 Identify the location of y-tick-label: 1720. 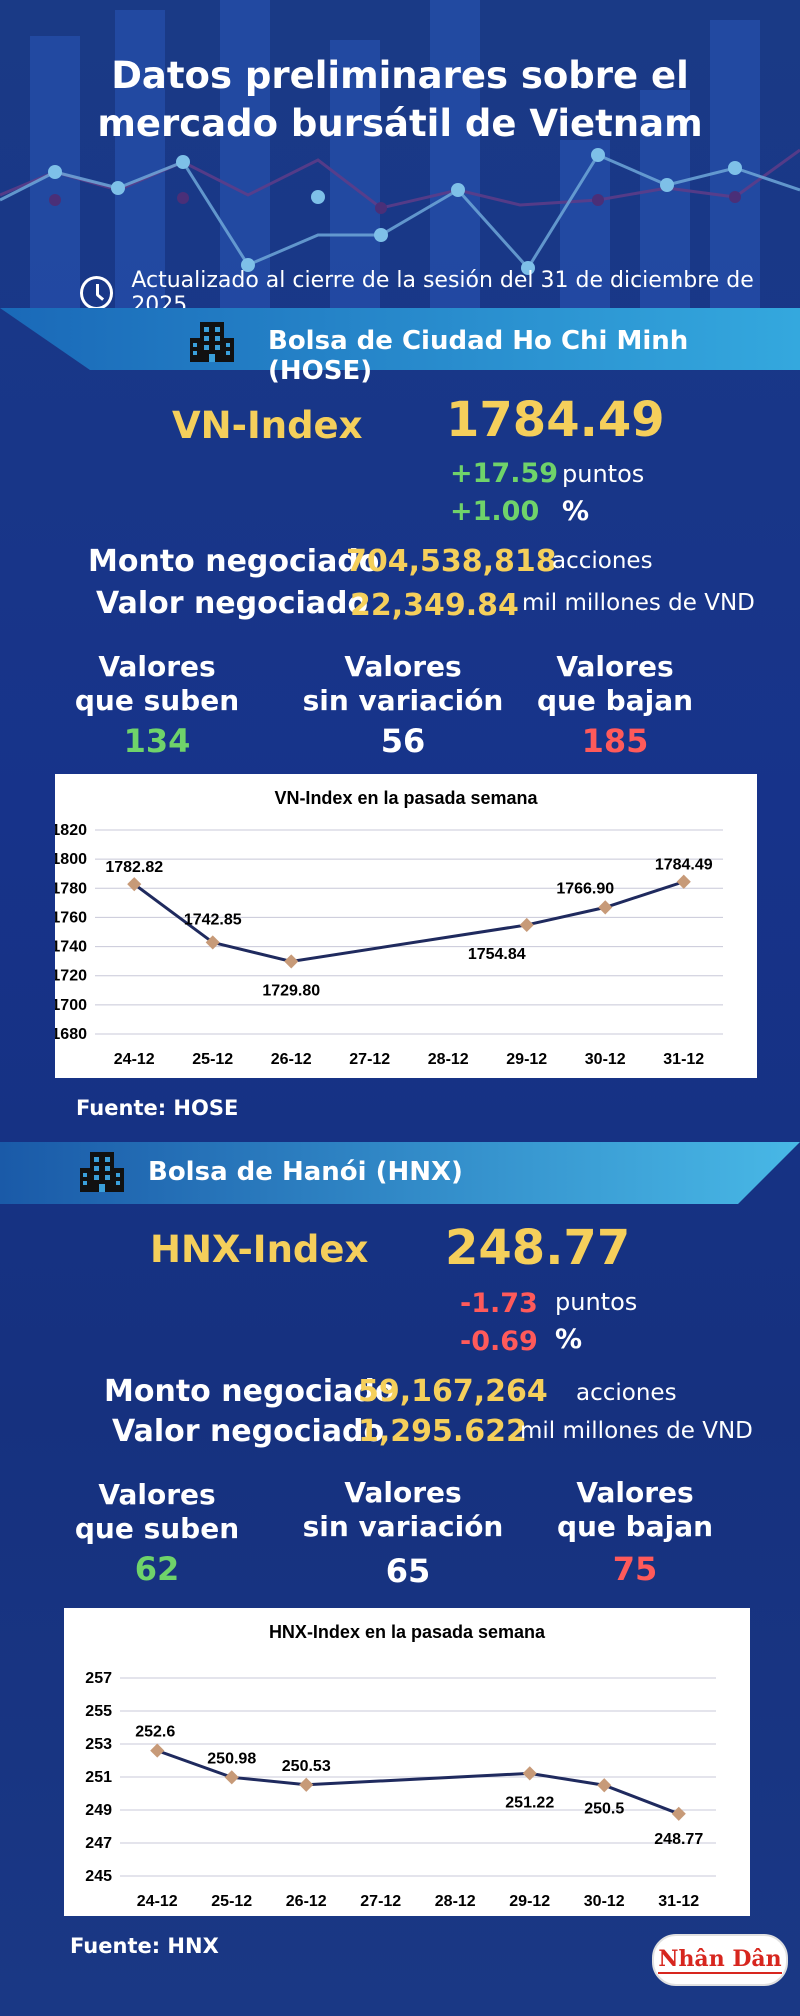
(71, 976).